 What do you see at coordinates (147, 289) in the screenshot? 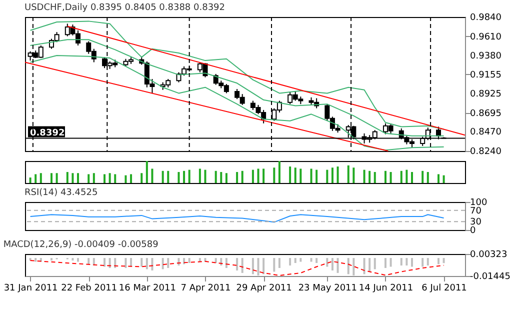
I see `x-tick-label: 16 Mar 2011` at bounding box center [147, 289].